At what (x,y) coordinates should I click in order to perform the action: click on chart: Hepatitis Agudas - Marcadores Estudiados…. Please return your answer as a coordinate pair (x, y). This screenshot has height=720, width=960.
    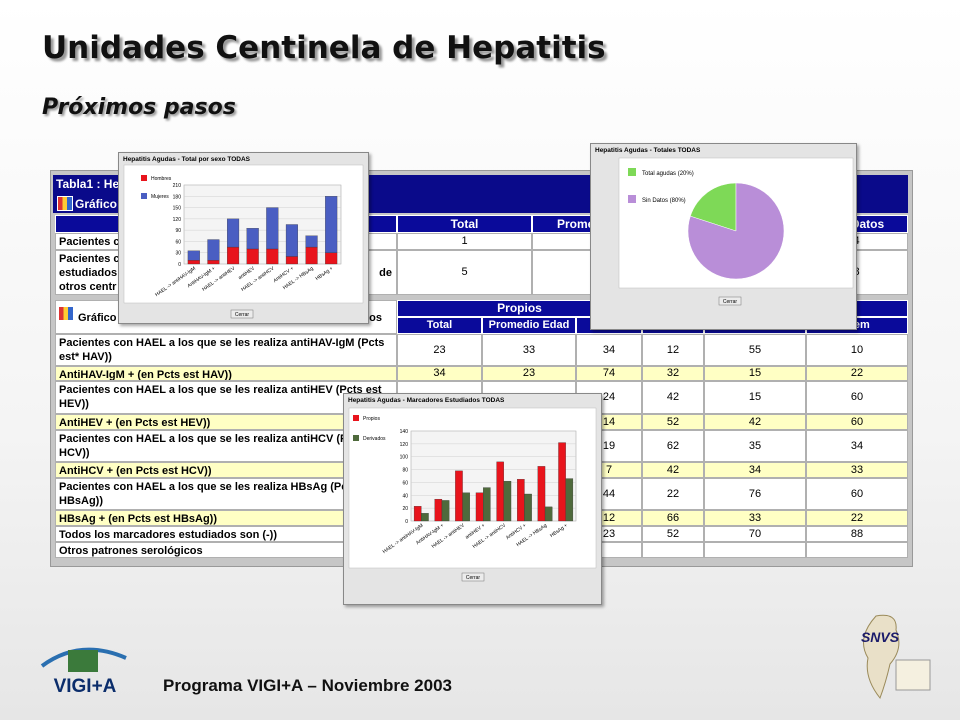
    Looking at the image, I should click on (472, 489).